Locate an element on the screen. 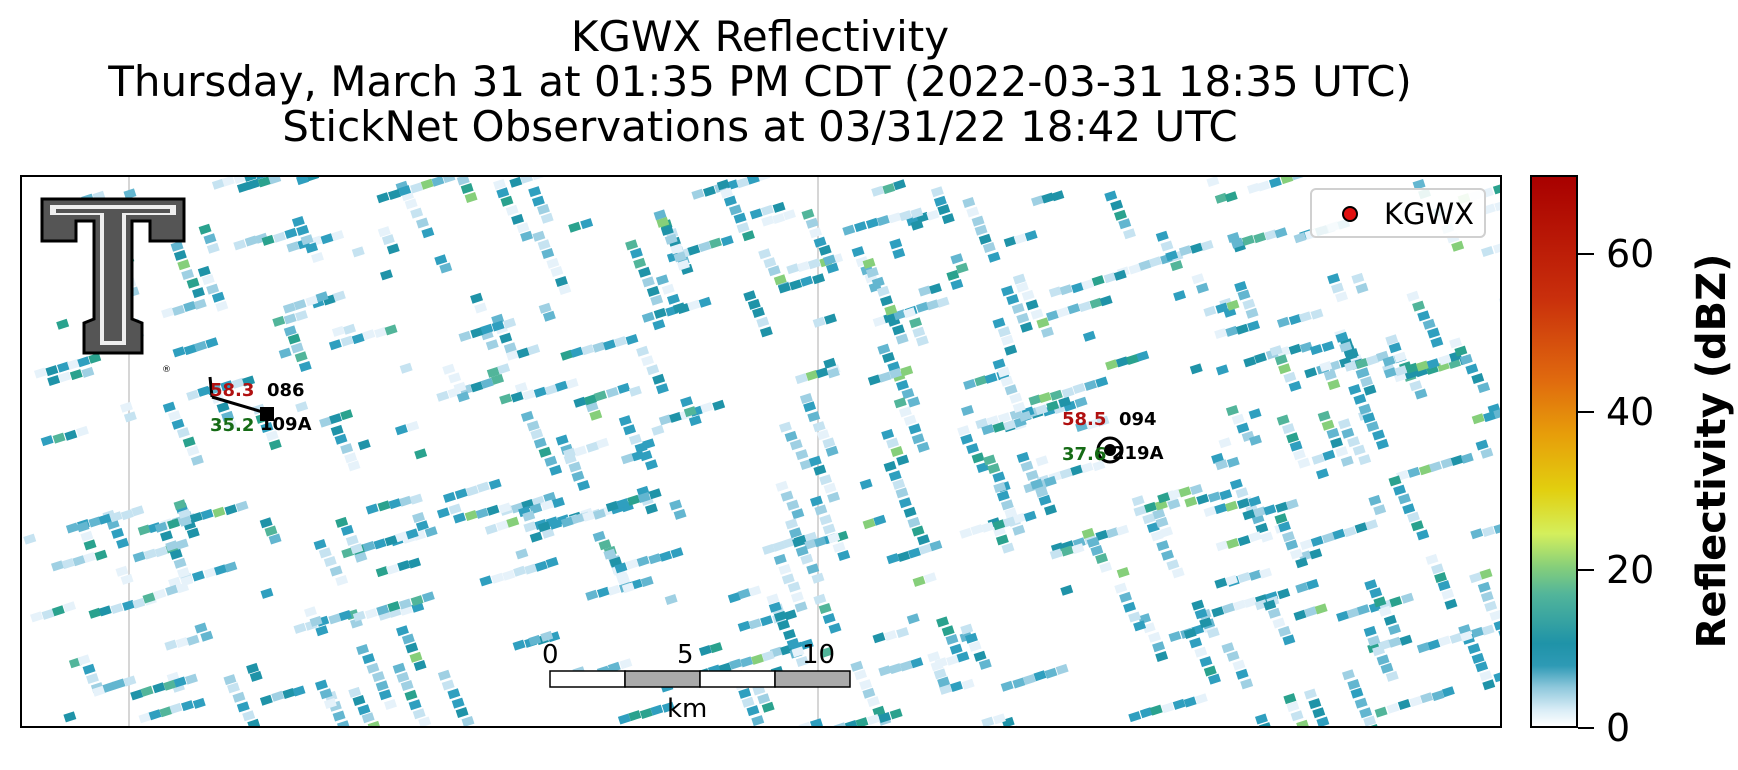 This screenshot has height=770, width=1738. station-109a-id: 109A is located at coordinates (286, 424).